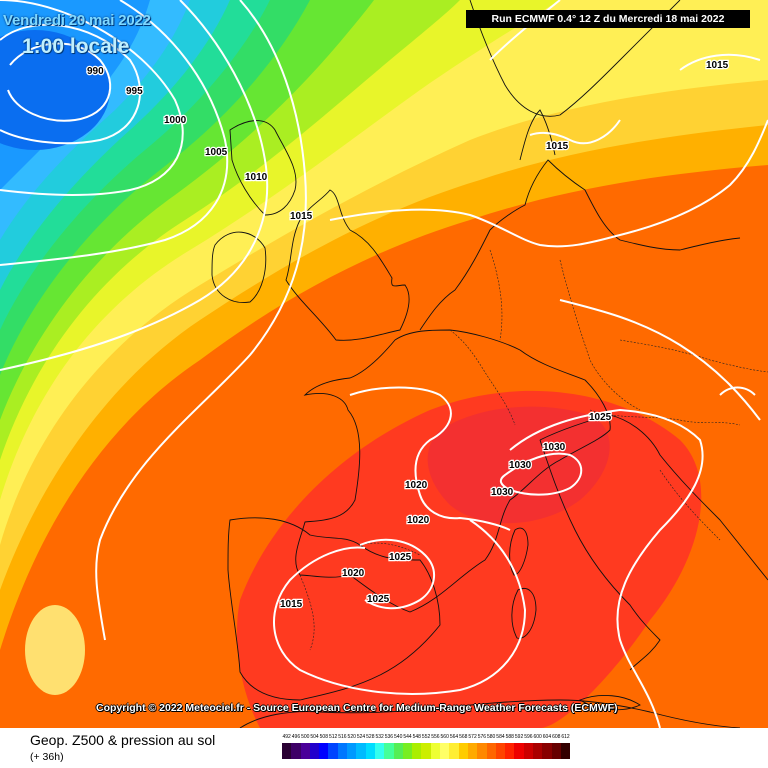 The image size is (768, 768). Describe the element at coordinates (693, 356) in the screenshot. I see `border-czech-slovakia` at that location.